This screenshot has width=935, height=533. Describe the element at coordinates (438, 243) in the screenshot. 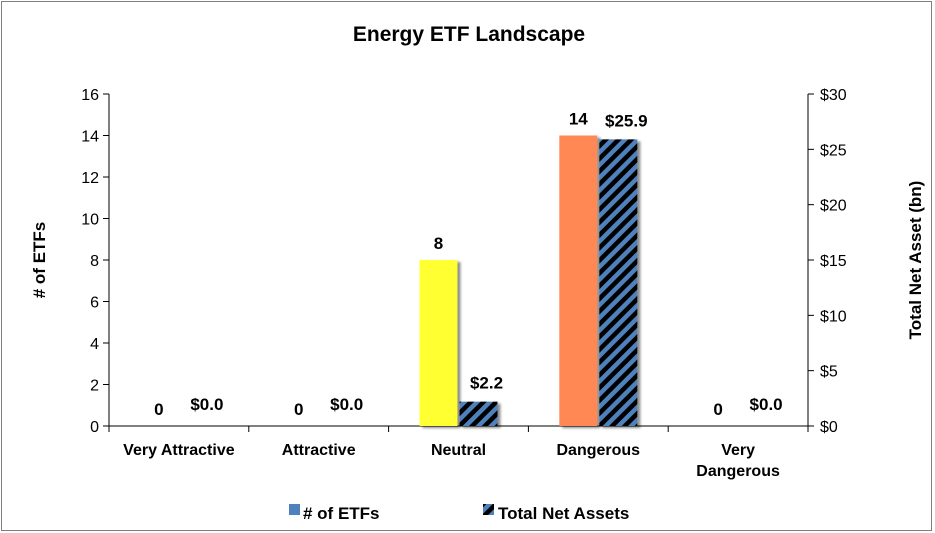

I see `data-label-etf-count: 8` at that location.